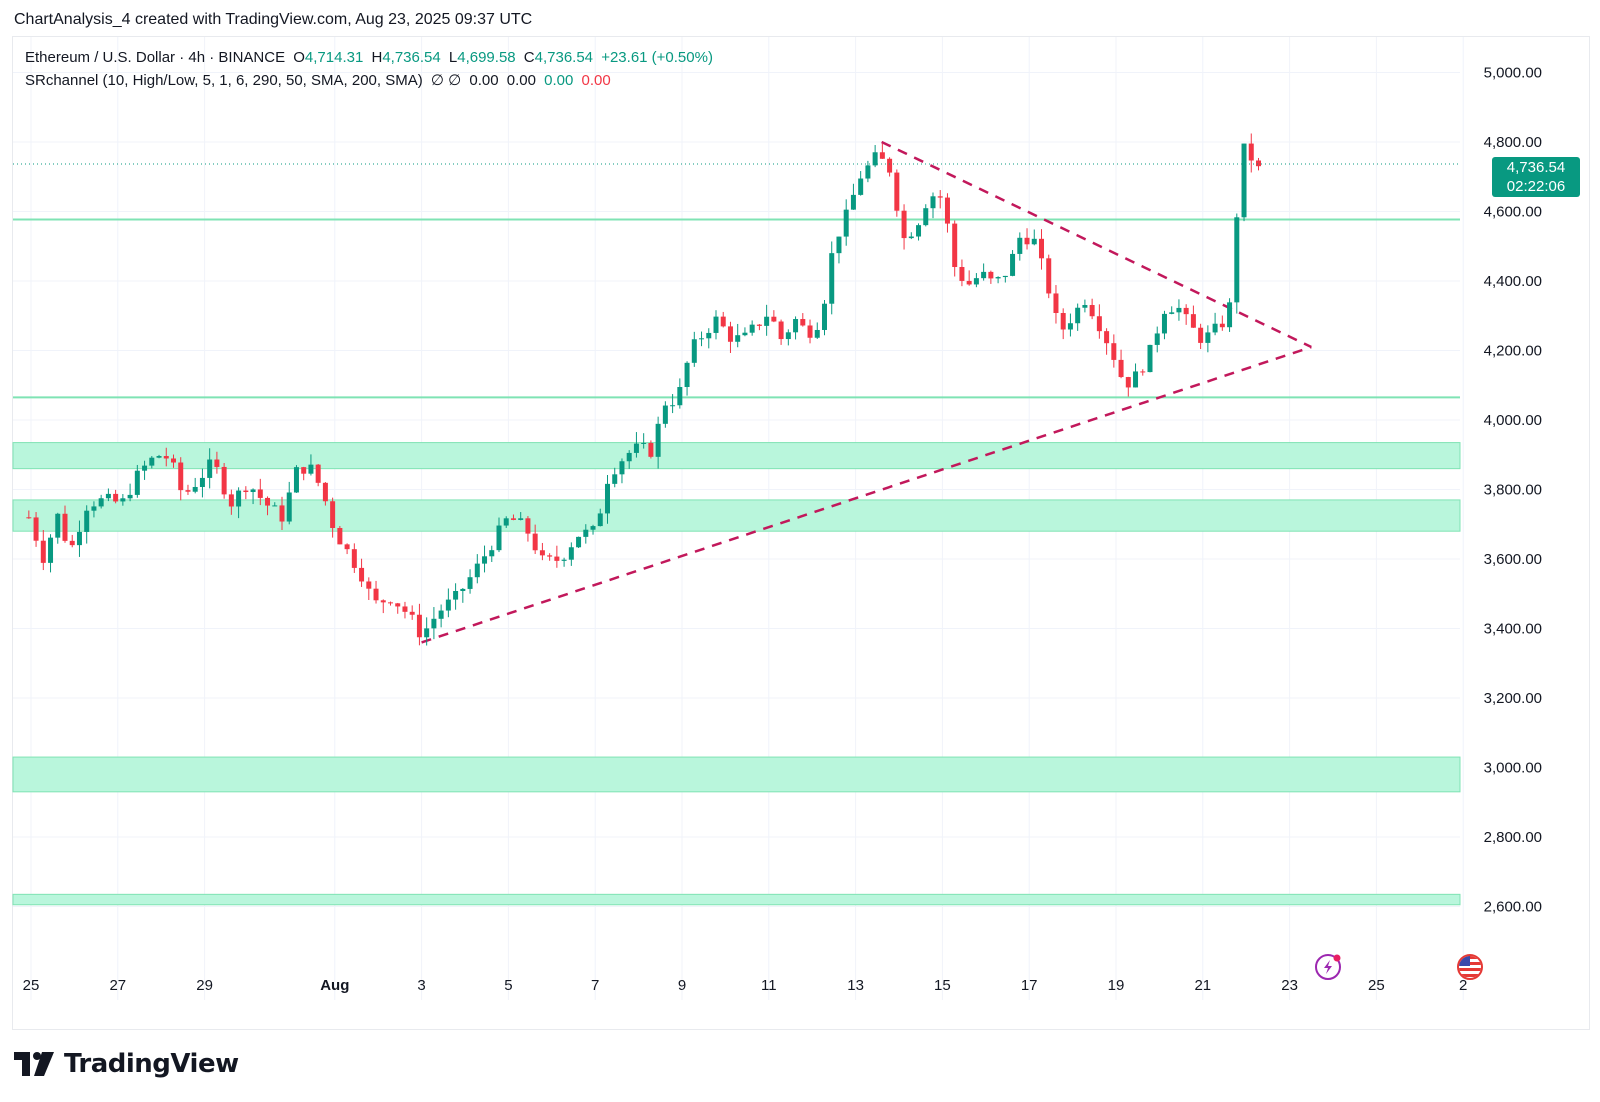  I want to click on x-tick-label: 5, so click(508, 985).